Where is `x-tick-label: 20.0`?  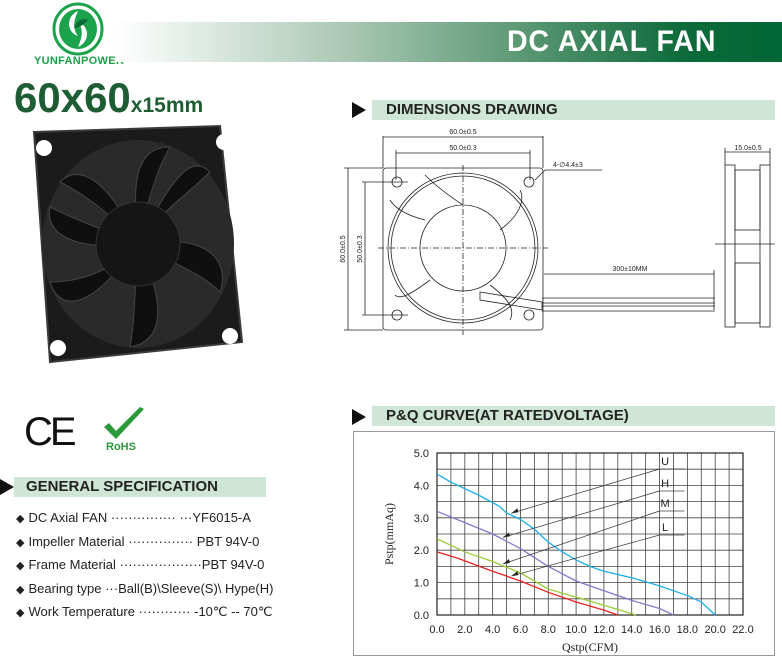
x-tick-label: 20.0 is located at coordinates (714, 630).